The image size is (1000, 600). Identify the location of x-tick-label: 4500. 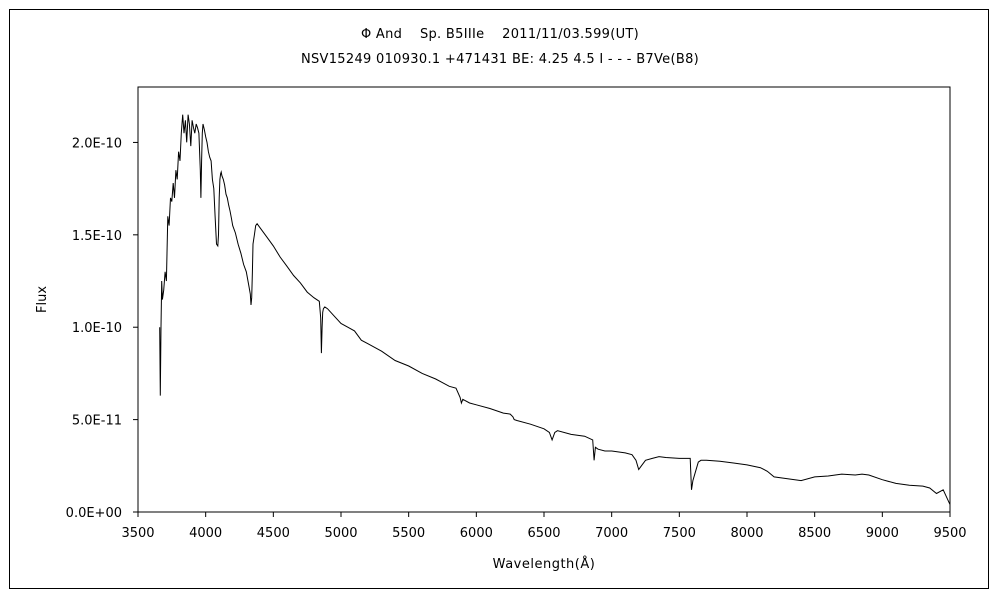
(273, 533).